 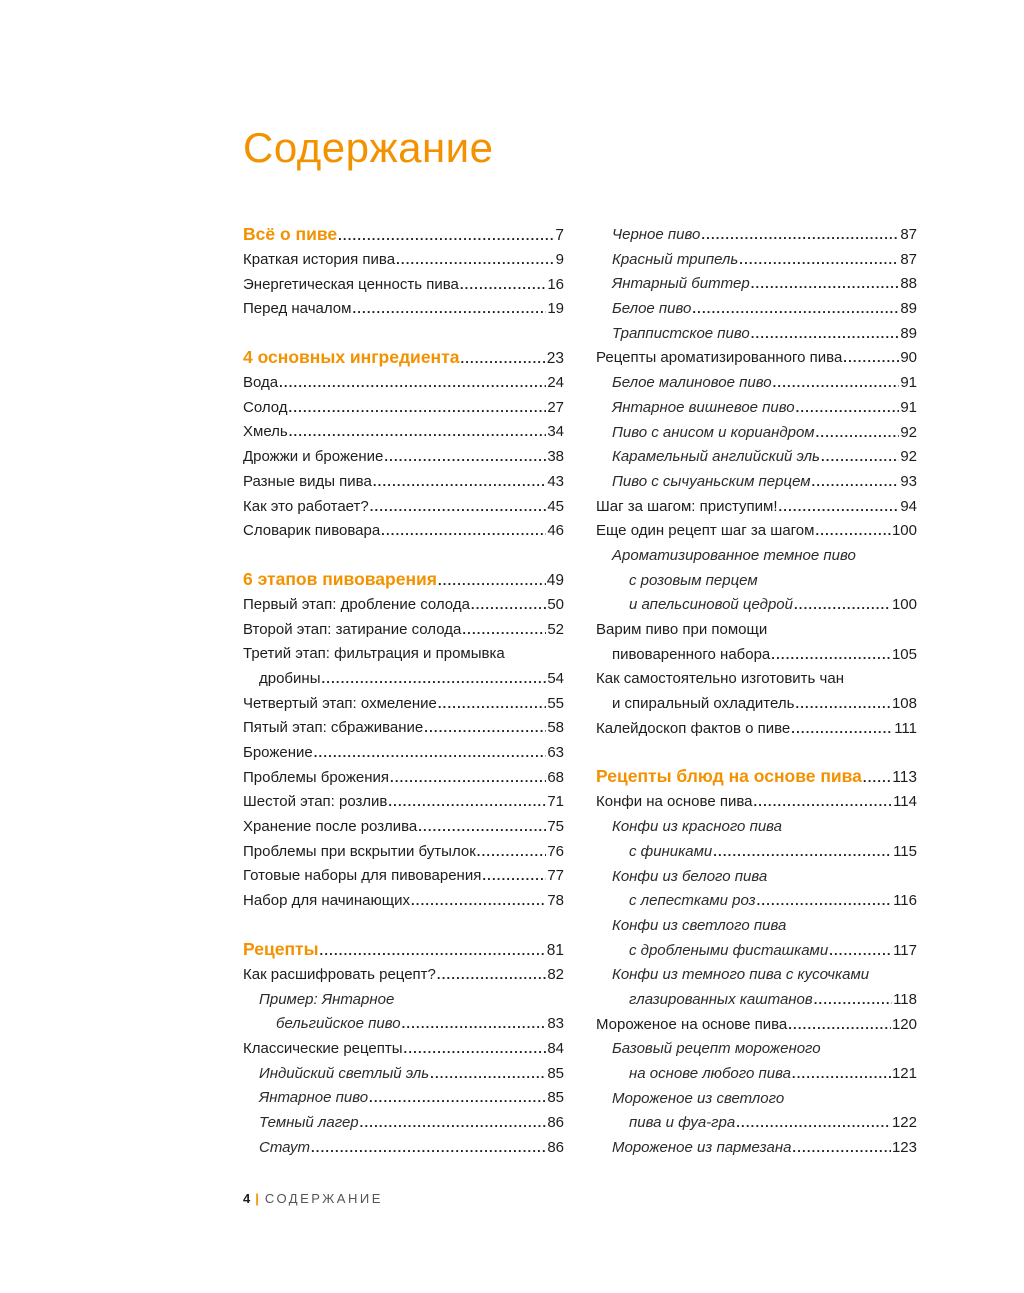 What do you see at coordinates (323, 1048) in the screenshot?
I see `toc-entry-title: Классические рецепты` at bounding box center [323, 1048].